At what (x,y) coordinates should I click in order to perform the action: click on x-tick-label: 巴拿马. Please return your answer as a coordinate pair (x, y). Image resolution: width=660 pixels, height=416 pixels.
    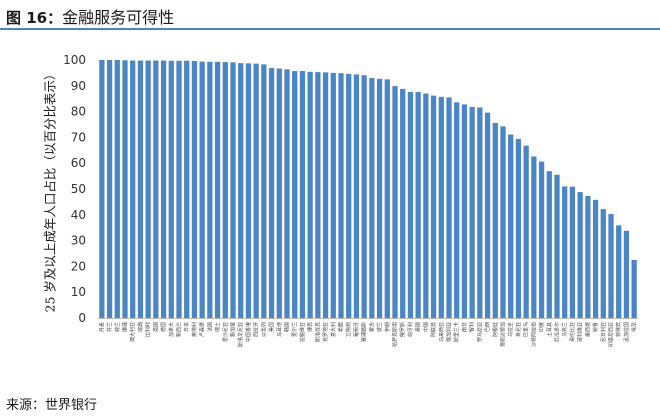
    Looking at the image, I should click on (526, 329).